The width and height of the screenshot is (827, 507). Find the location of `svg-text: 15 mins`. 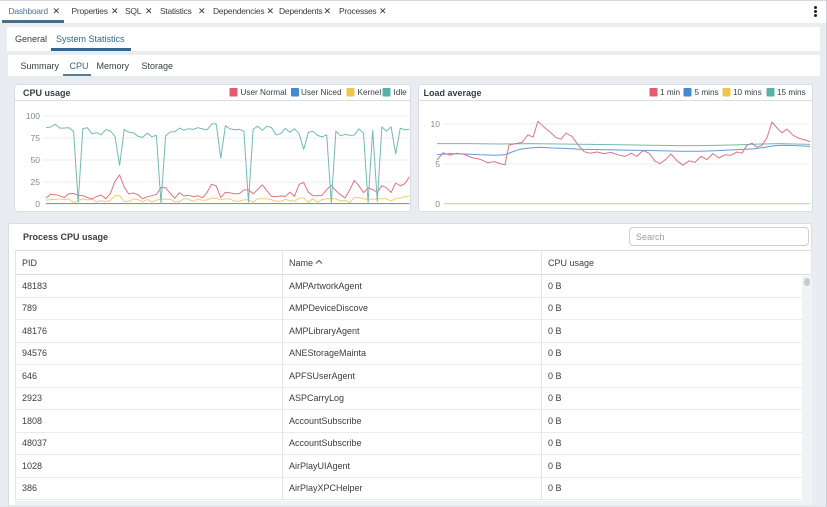

svg-text: 15 mins is located at coordinates (791, 92).